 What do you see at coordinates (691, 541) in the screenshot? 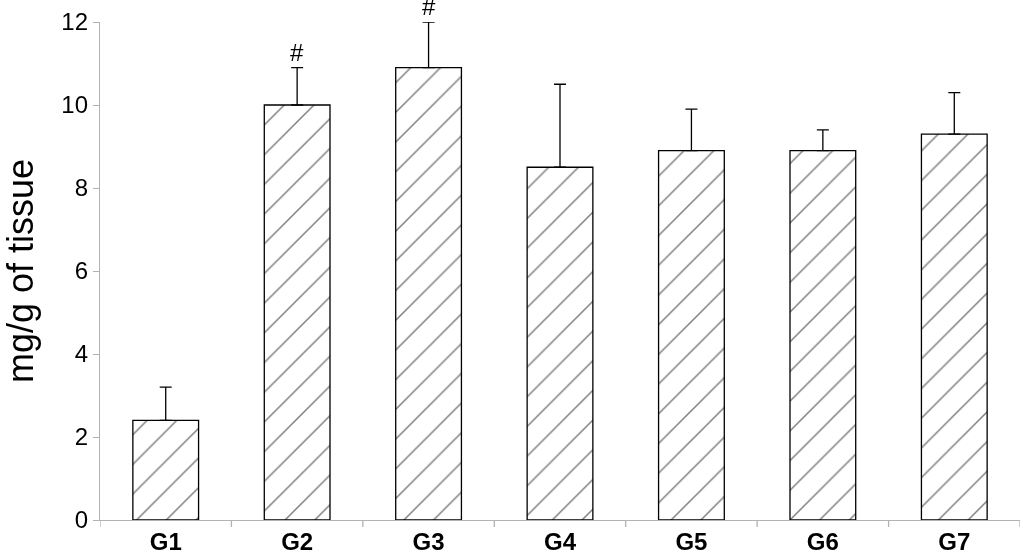
I see `x-tick-label: G5` at bounding box center [691, 541].